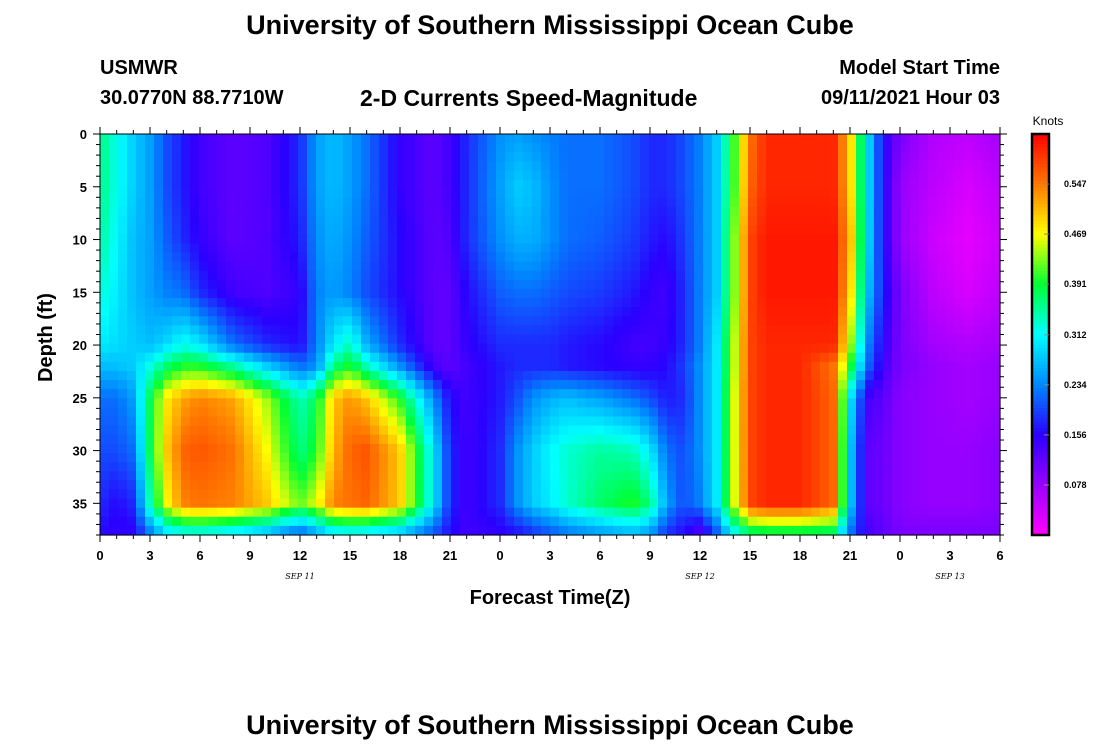 The width and height of the screenshot is (1100, 750). What do you see at coordinates (80, 345) in the screenshot?
I see `y-tick-label: 20` at bounding box center [80, 345].